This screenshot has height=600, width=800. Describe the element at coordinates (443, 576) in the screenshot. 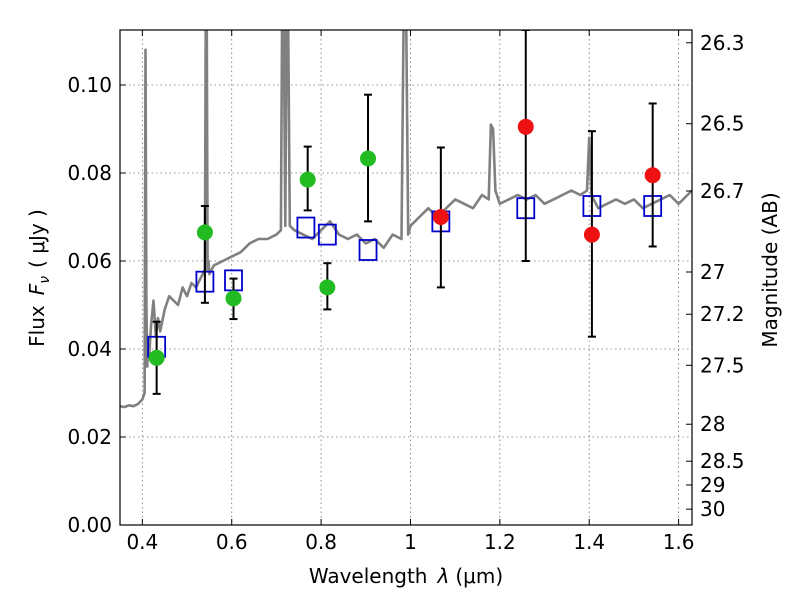

I see `x-axis-title-symbol: λ` at that location.